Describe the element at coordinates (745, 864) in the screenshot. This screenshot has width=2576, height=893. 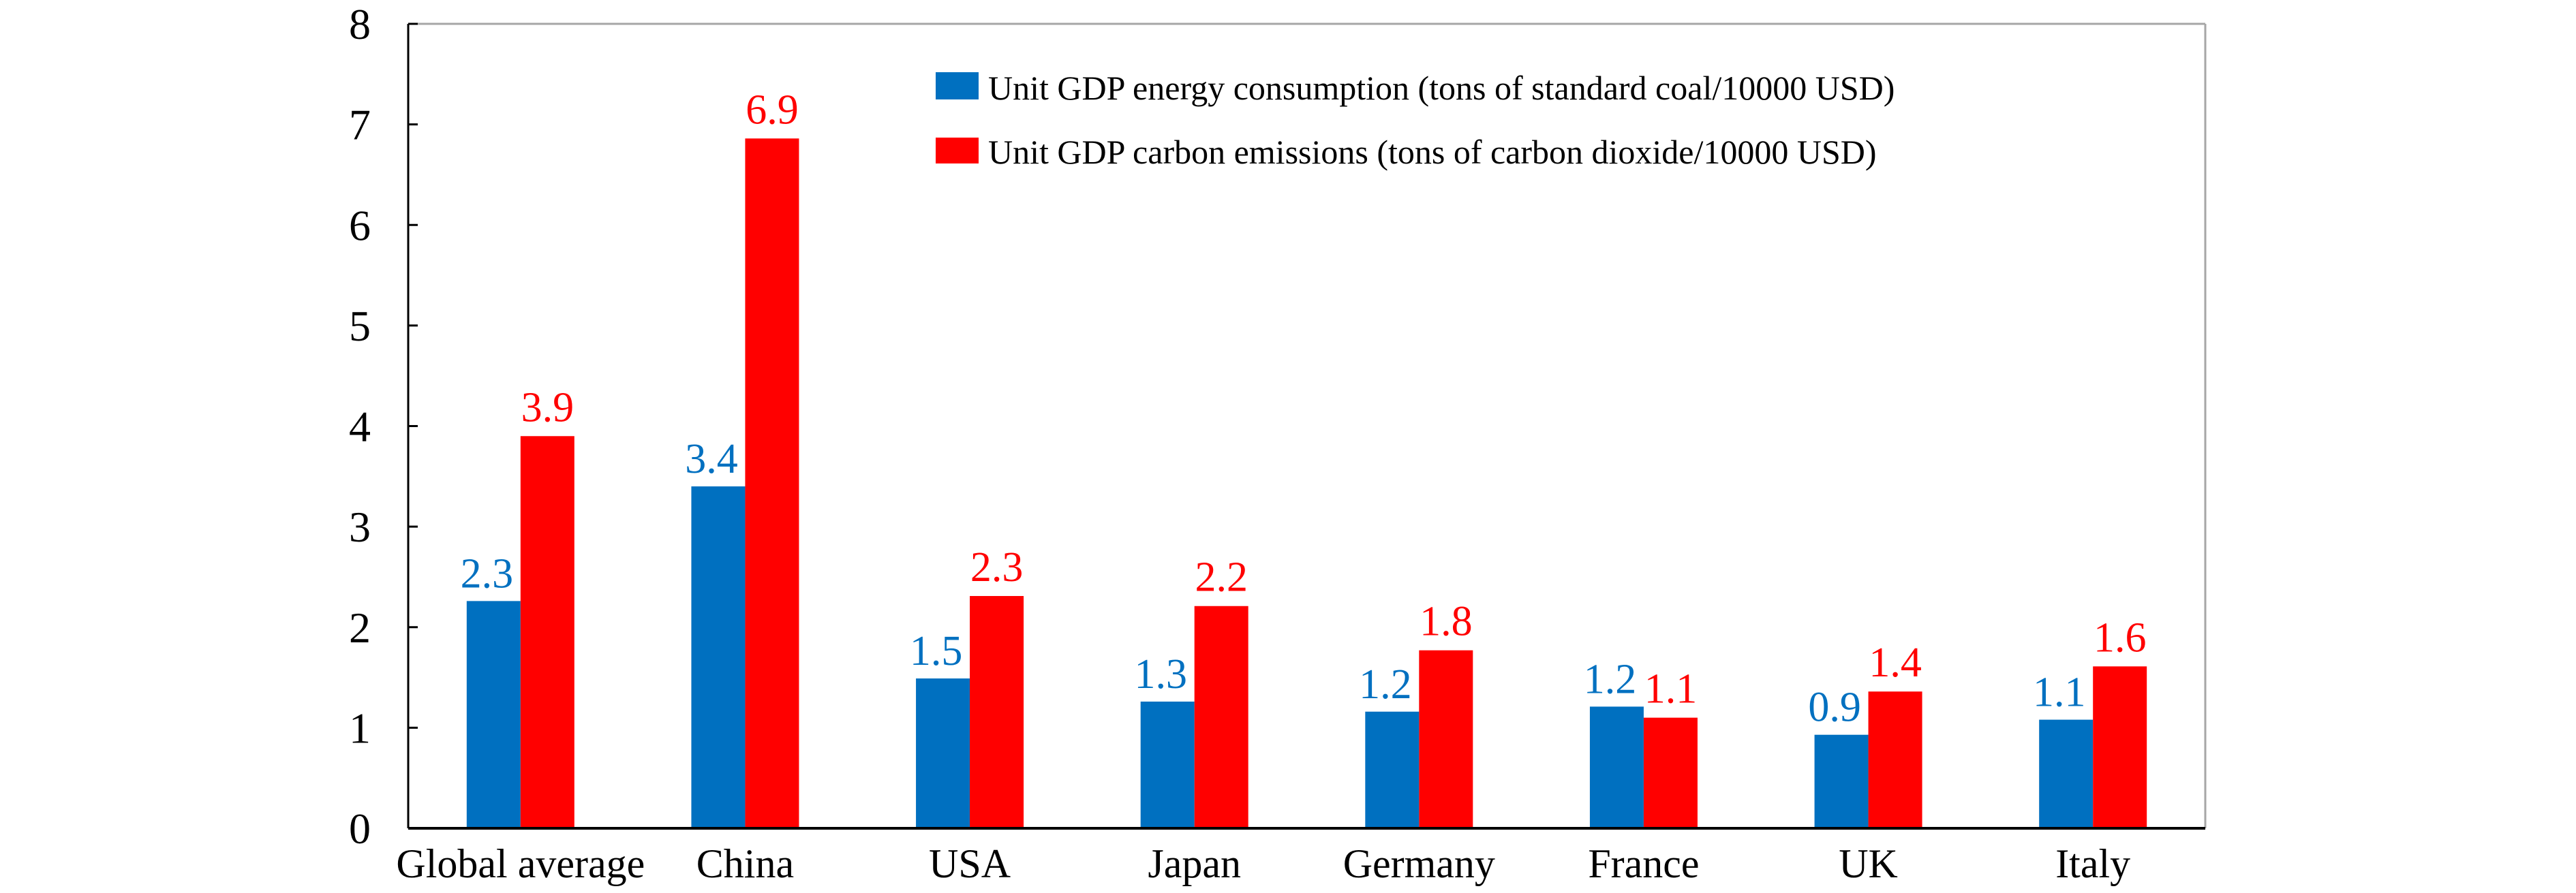
I see `x-category-label: China` at that location.